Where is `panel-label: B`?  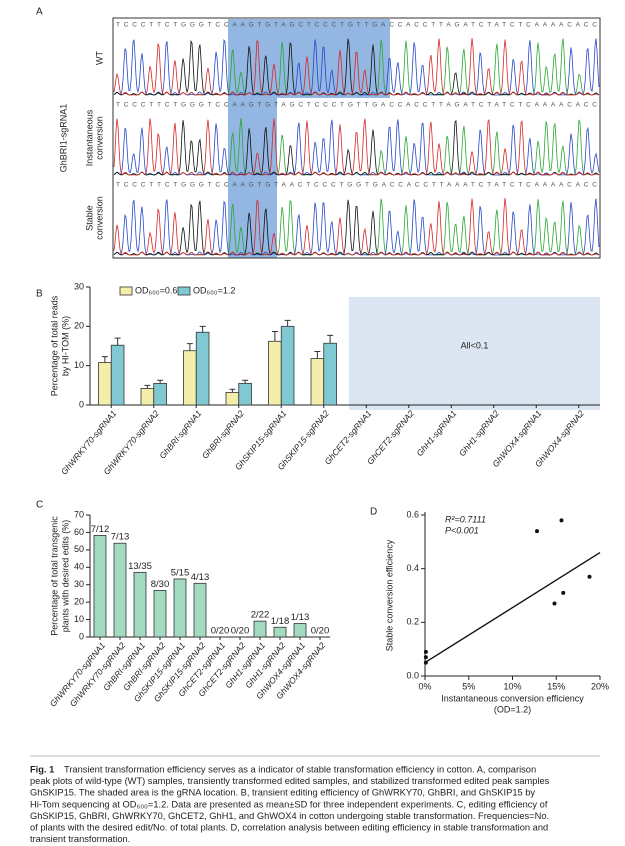 panel-label: B is located at coordinates (39, 294).